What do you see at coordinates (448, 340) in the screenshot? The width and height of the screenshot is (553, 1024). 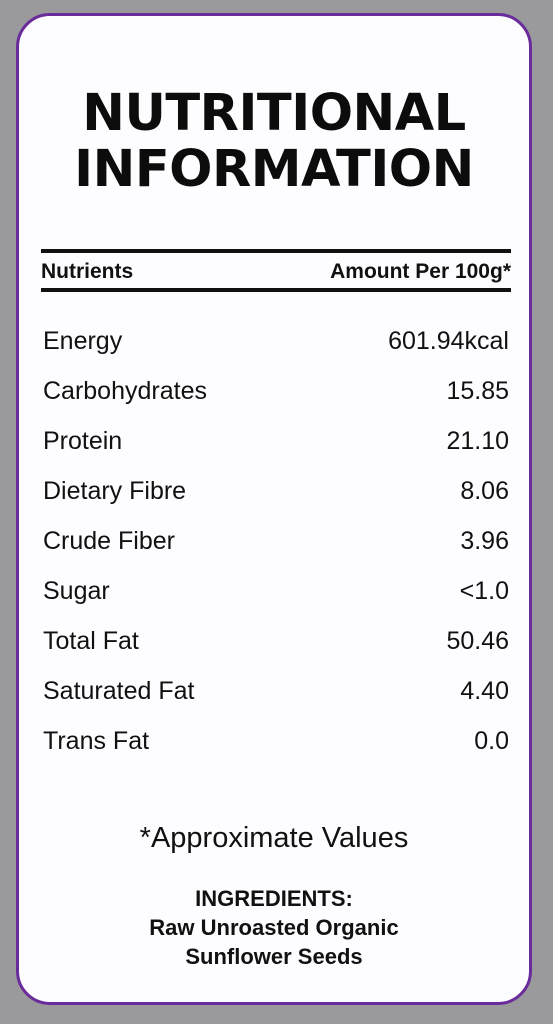 I see `nutrient-value: 601.94kcal` at bounding box center [448, 340].